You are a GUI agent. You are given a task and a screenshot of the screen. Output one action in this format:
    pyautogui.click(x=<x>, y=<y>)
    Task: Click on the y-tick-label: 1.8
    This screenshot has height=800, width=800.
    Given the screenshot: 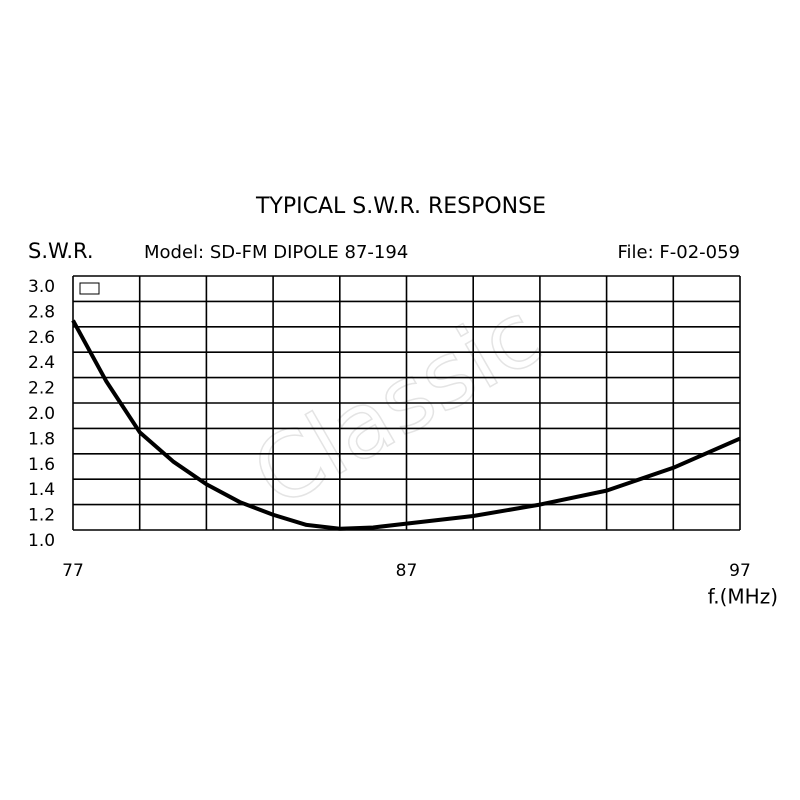 What is the action you would take?
    pyautogui.click(x=41, y=439)
    